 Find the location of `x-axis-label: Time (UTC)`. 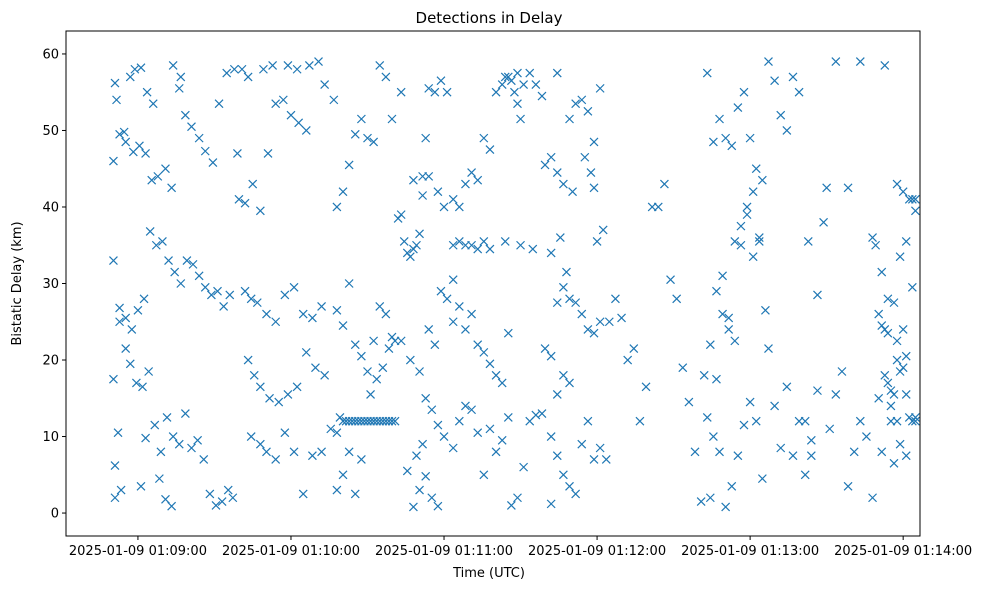

x-axis-label: Time (UTC) is located at coordinates (488, 573).